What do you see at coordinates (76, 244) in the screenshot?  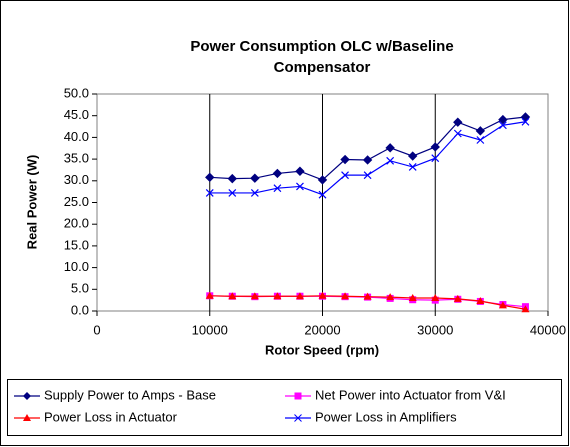 I see `y-tick-label: 15.0` at bounding box center [76, 244].